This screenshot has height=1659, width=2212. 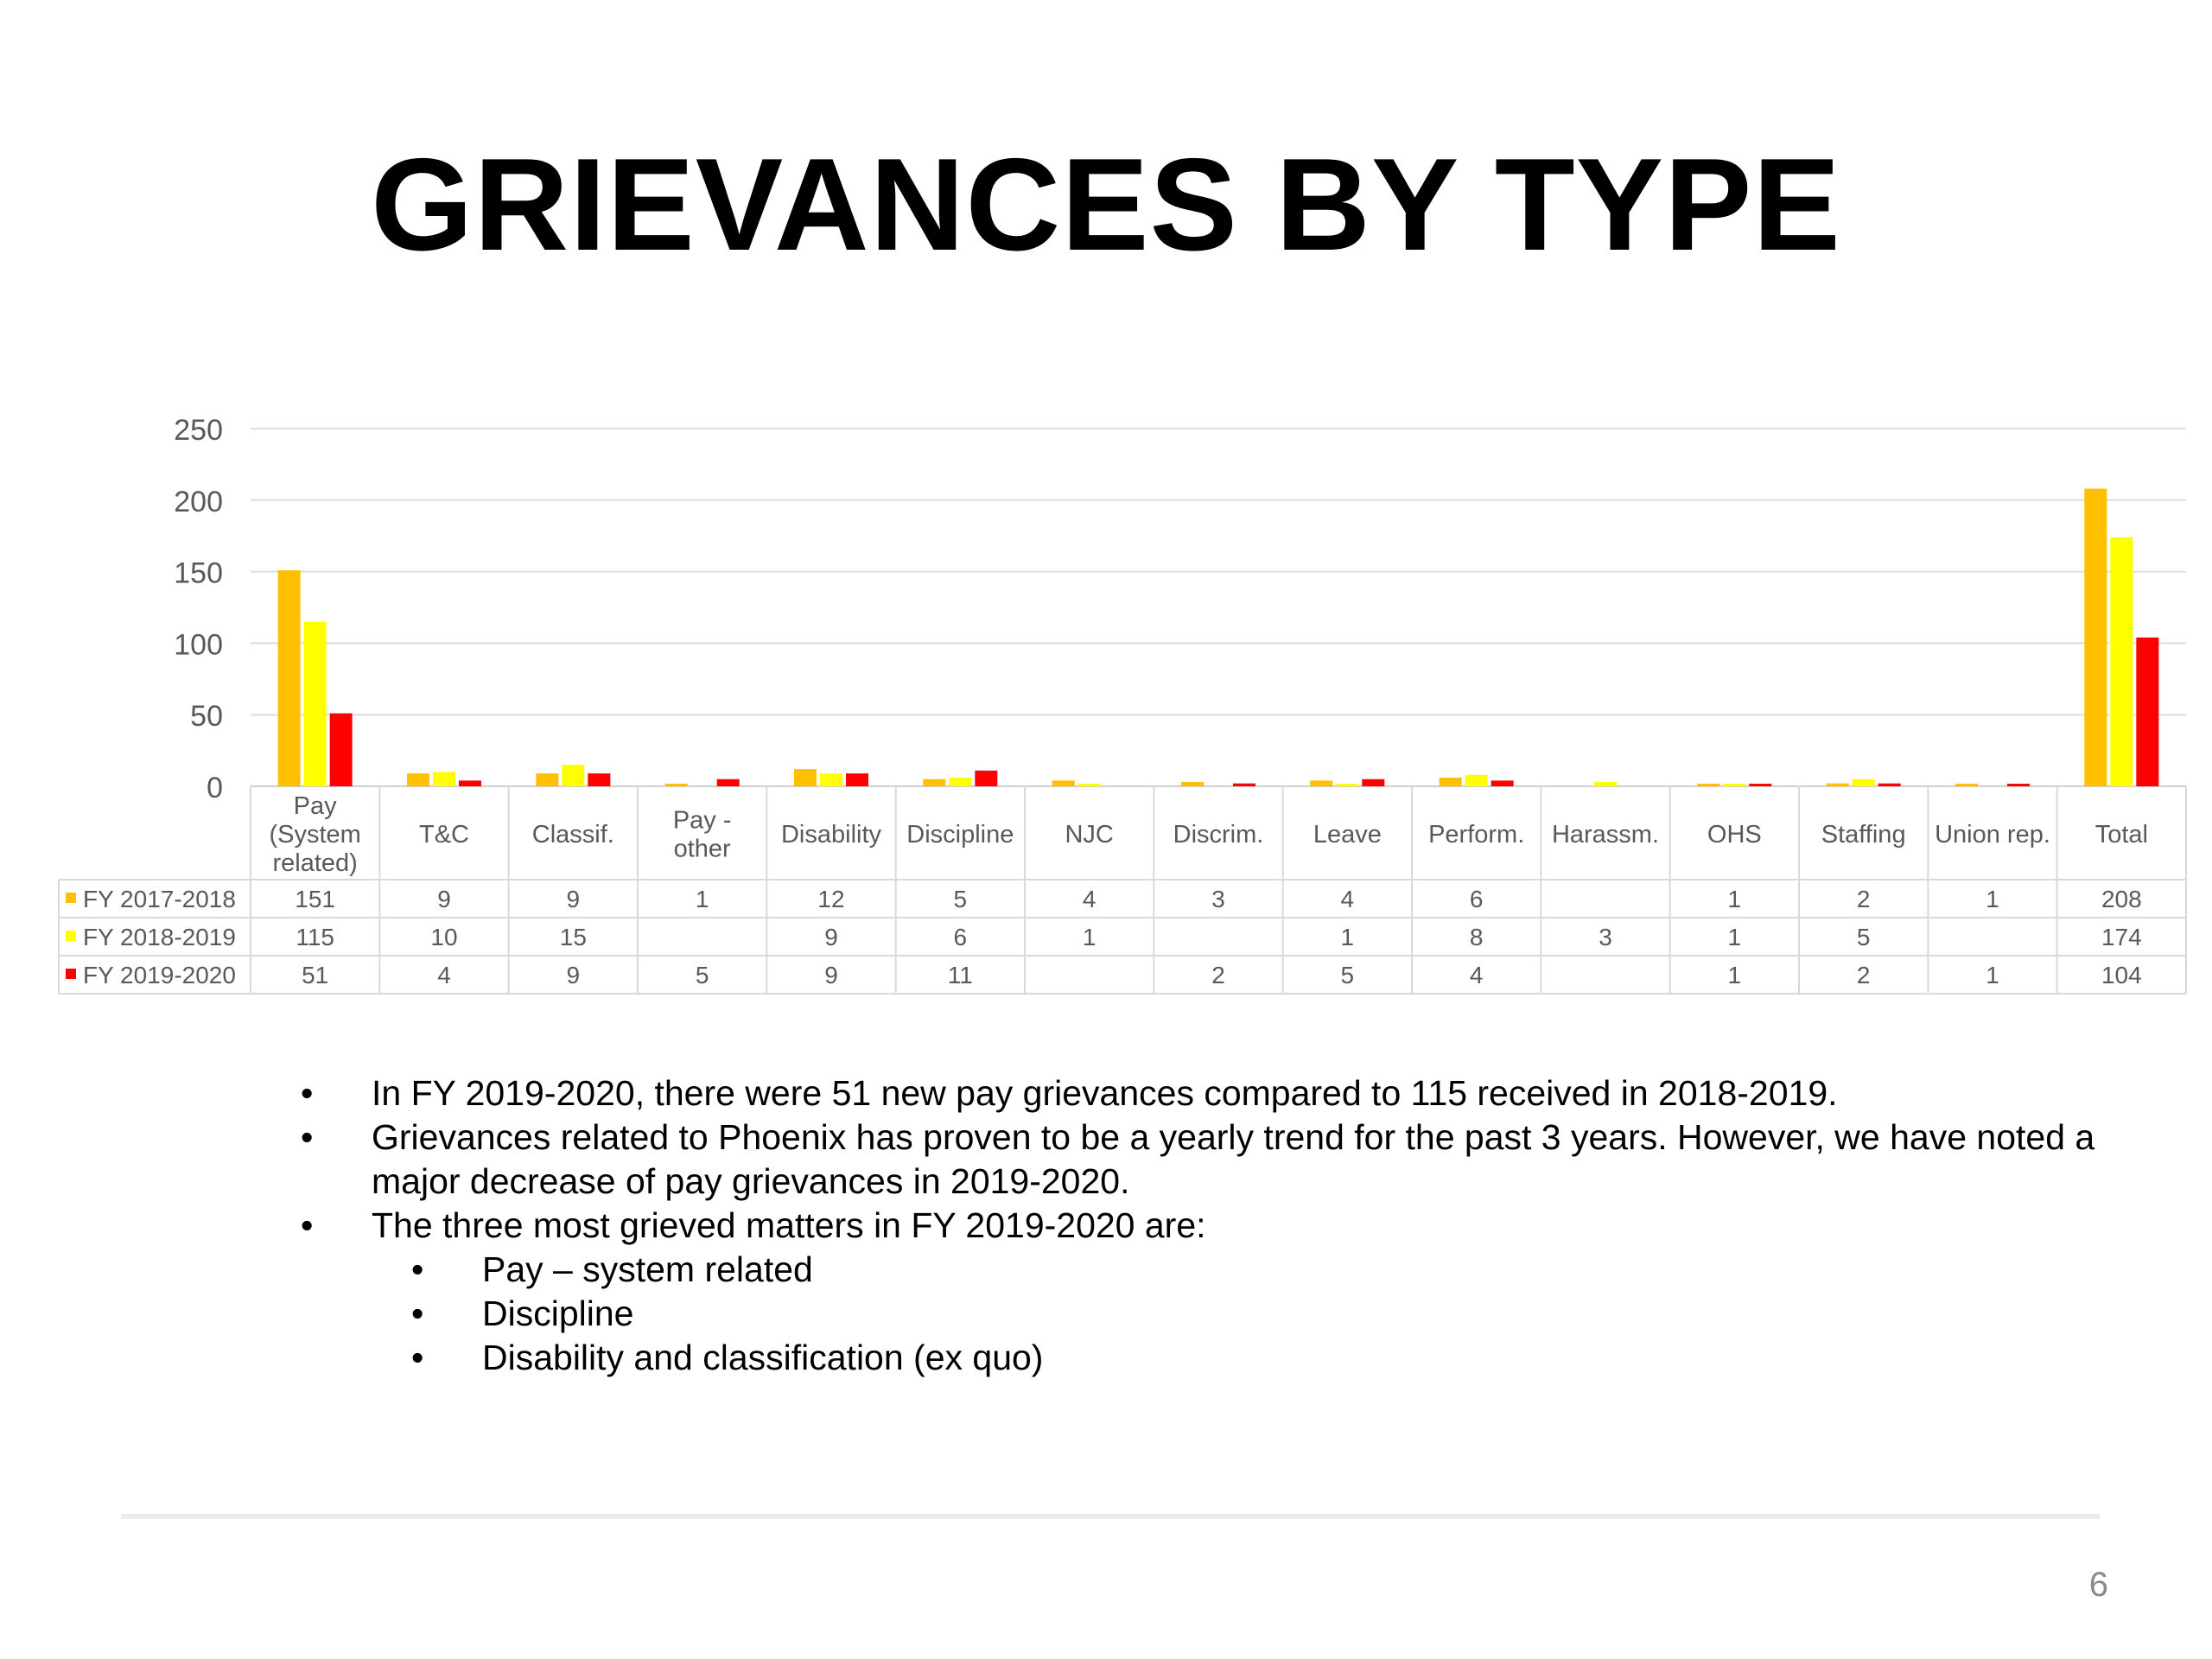 I want to click on data-label: 8, so click(x=1477, y=937).